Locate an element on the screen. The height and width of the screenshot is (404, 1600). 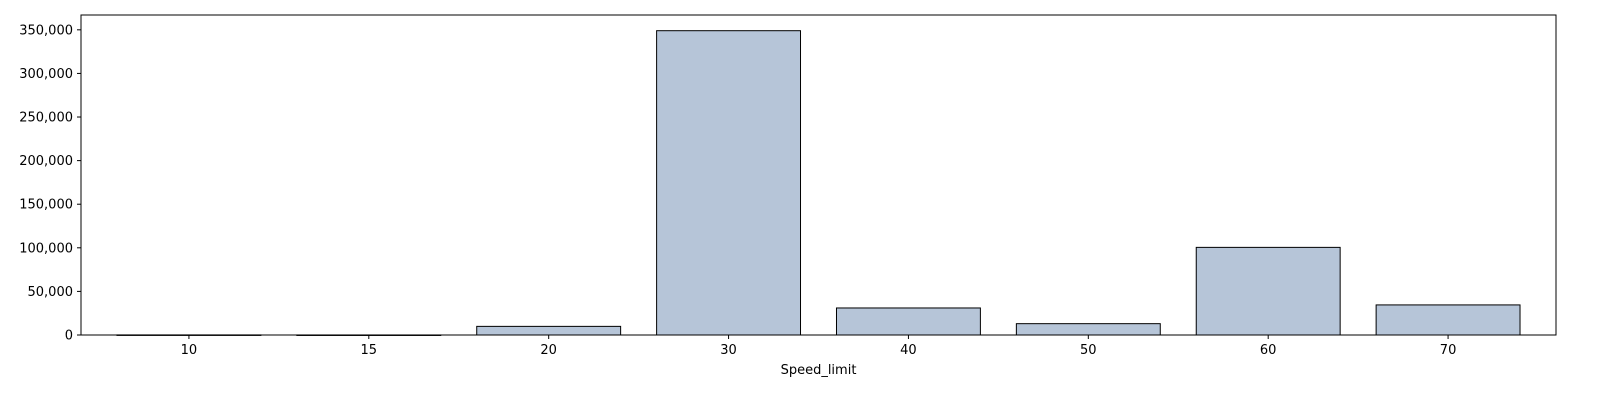
y-tick-label: 300,000 is located at coordinates (46, 74).